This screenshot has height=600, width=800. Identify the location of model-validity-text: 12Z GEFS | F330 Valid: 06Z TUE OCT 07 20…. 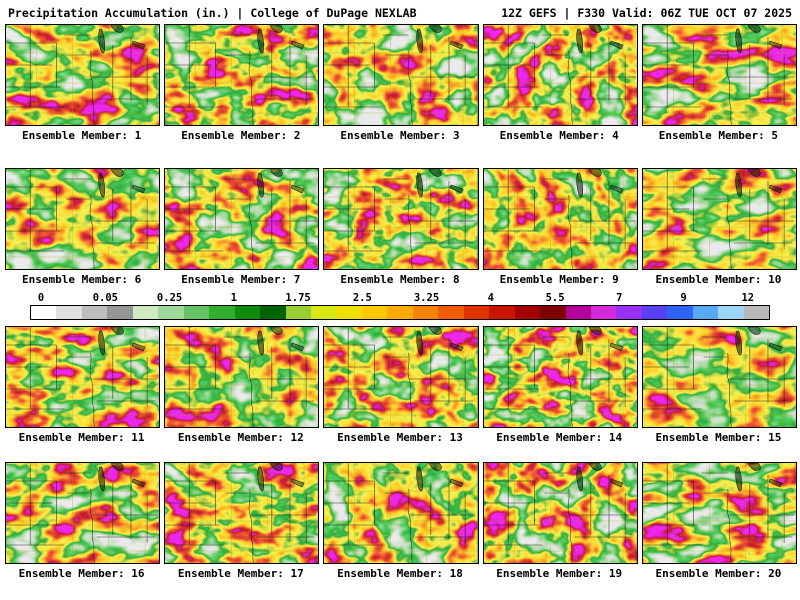
(646, 13).